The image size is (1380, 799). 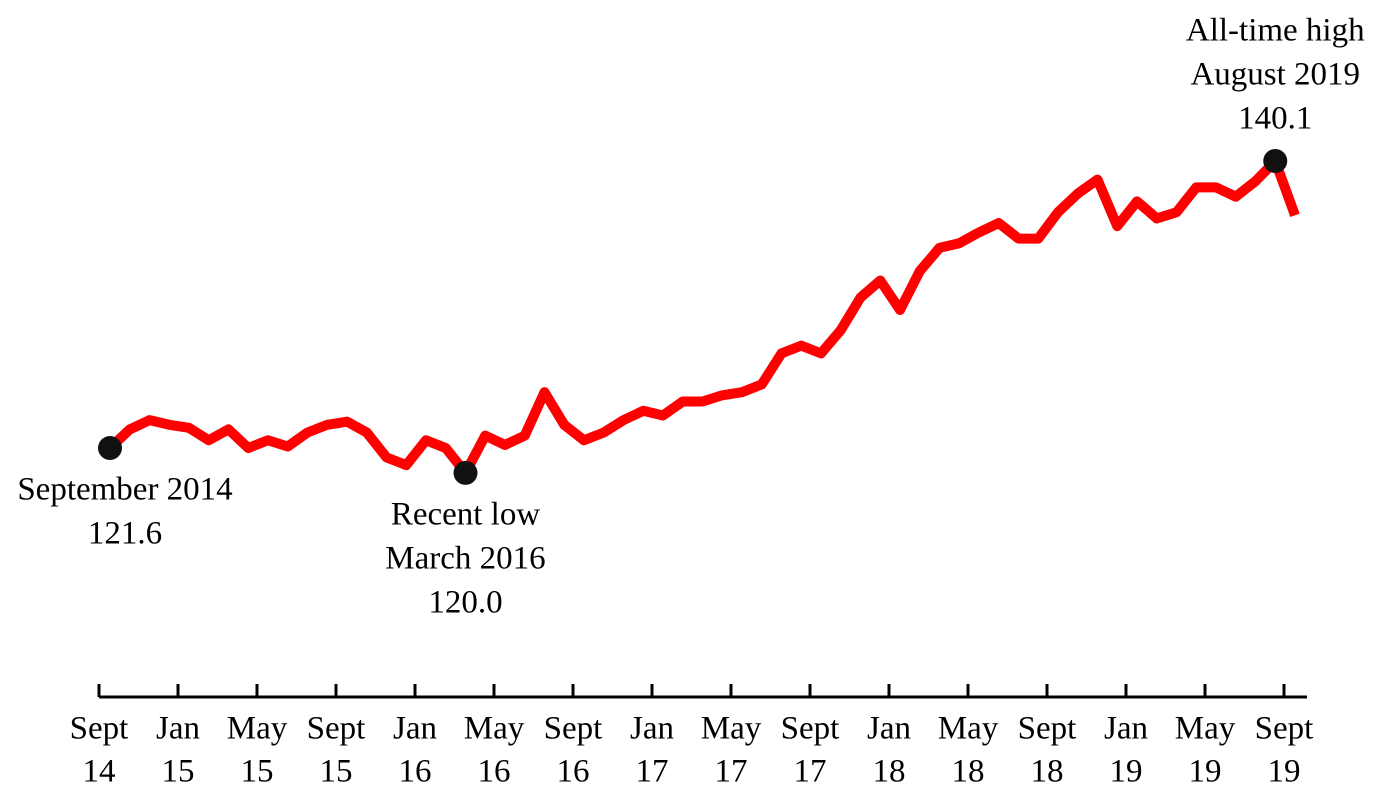 I want to click on annotation: 120.0, so click(x=465, y=602).